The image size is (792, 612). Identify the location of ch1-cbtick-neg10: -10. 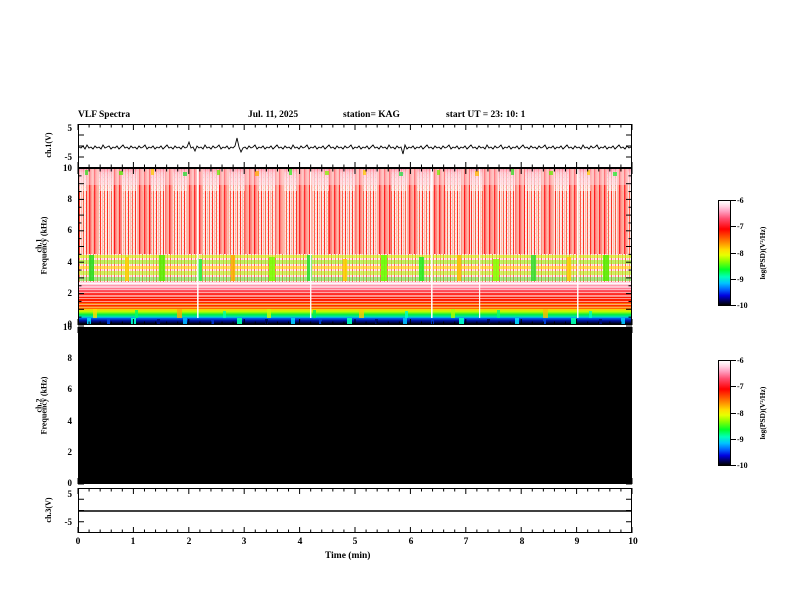
(742, 305).